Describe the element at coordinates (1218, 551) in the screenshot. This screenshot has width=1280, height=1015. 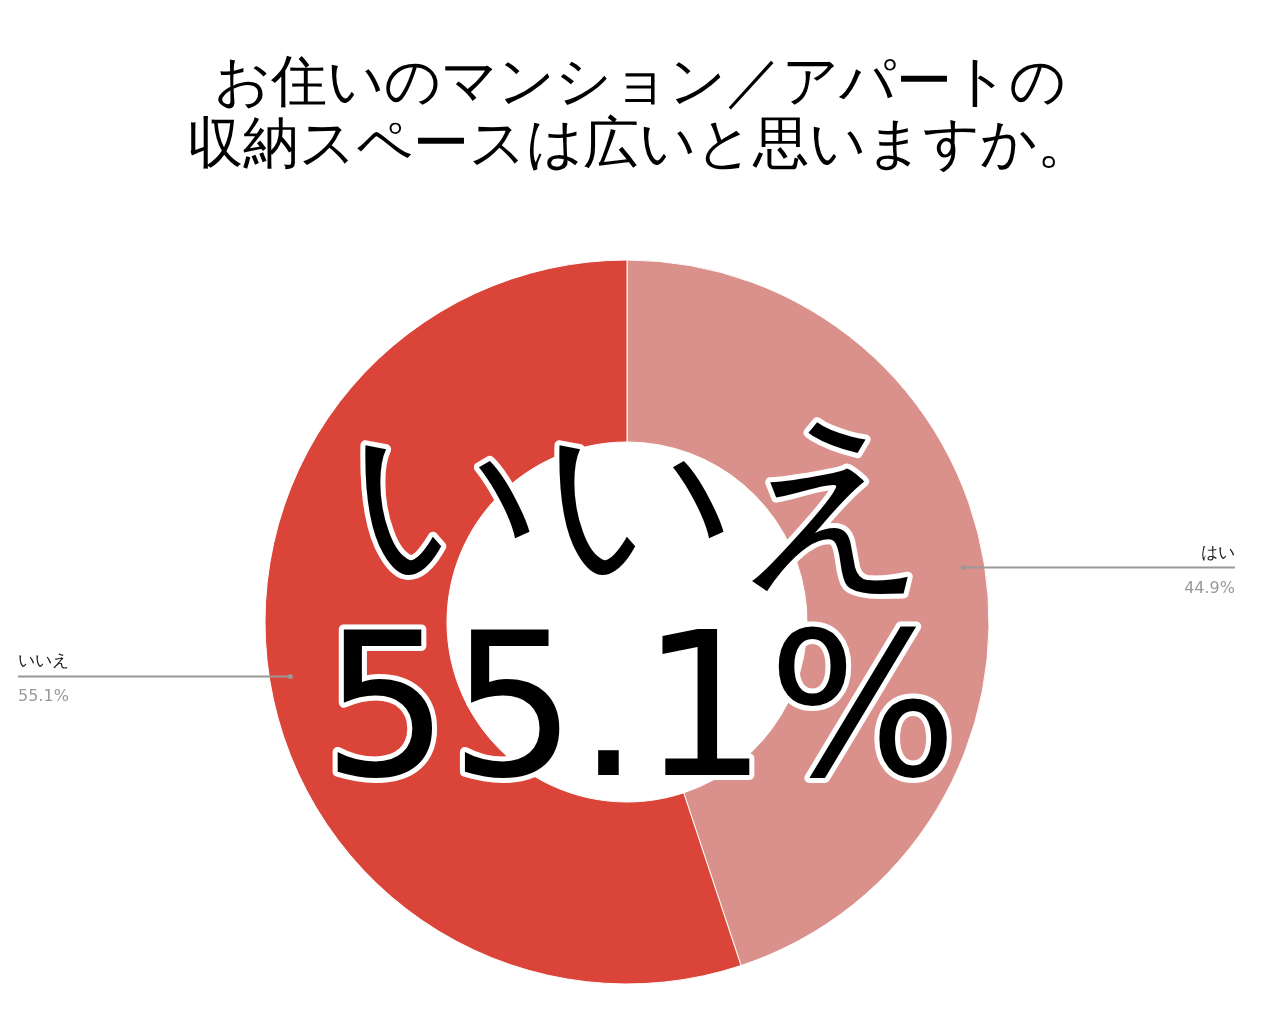
I see `slice-label: はい` at that location.